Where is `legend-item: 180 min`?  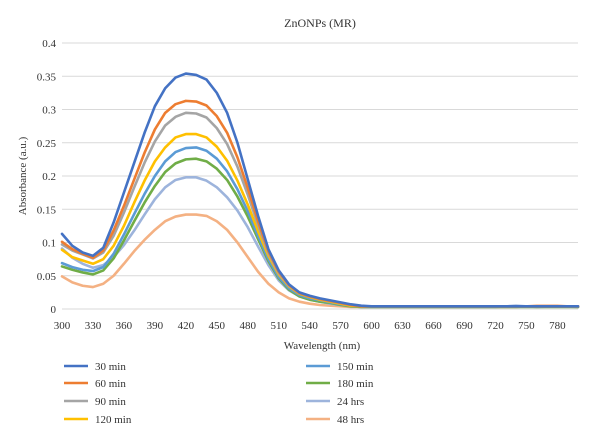 legend-item: 180 min is located at coordinates (340, 384).